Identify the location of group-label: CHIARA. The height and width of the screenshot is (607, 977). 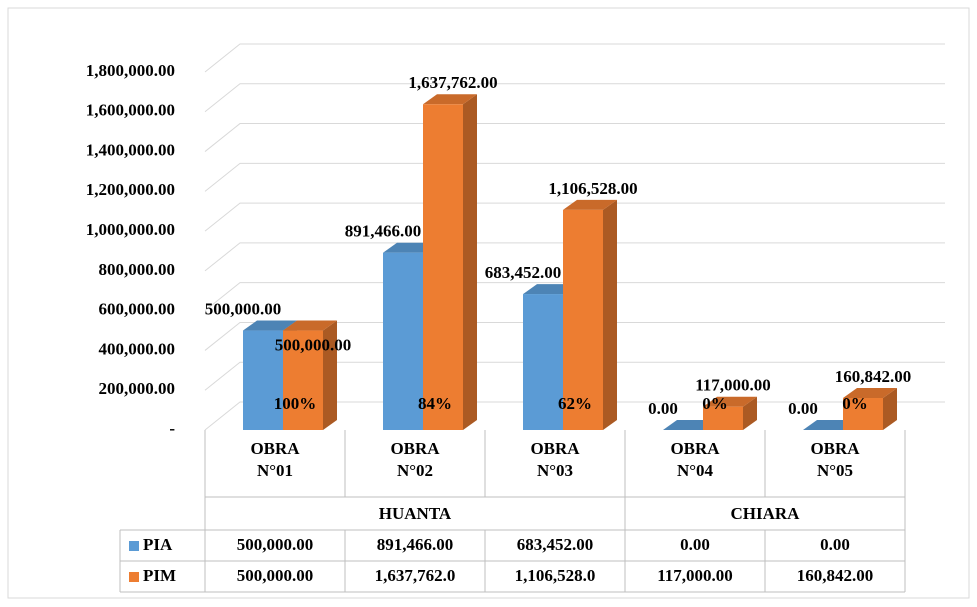
(766, 513).